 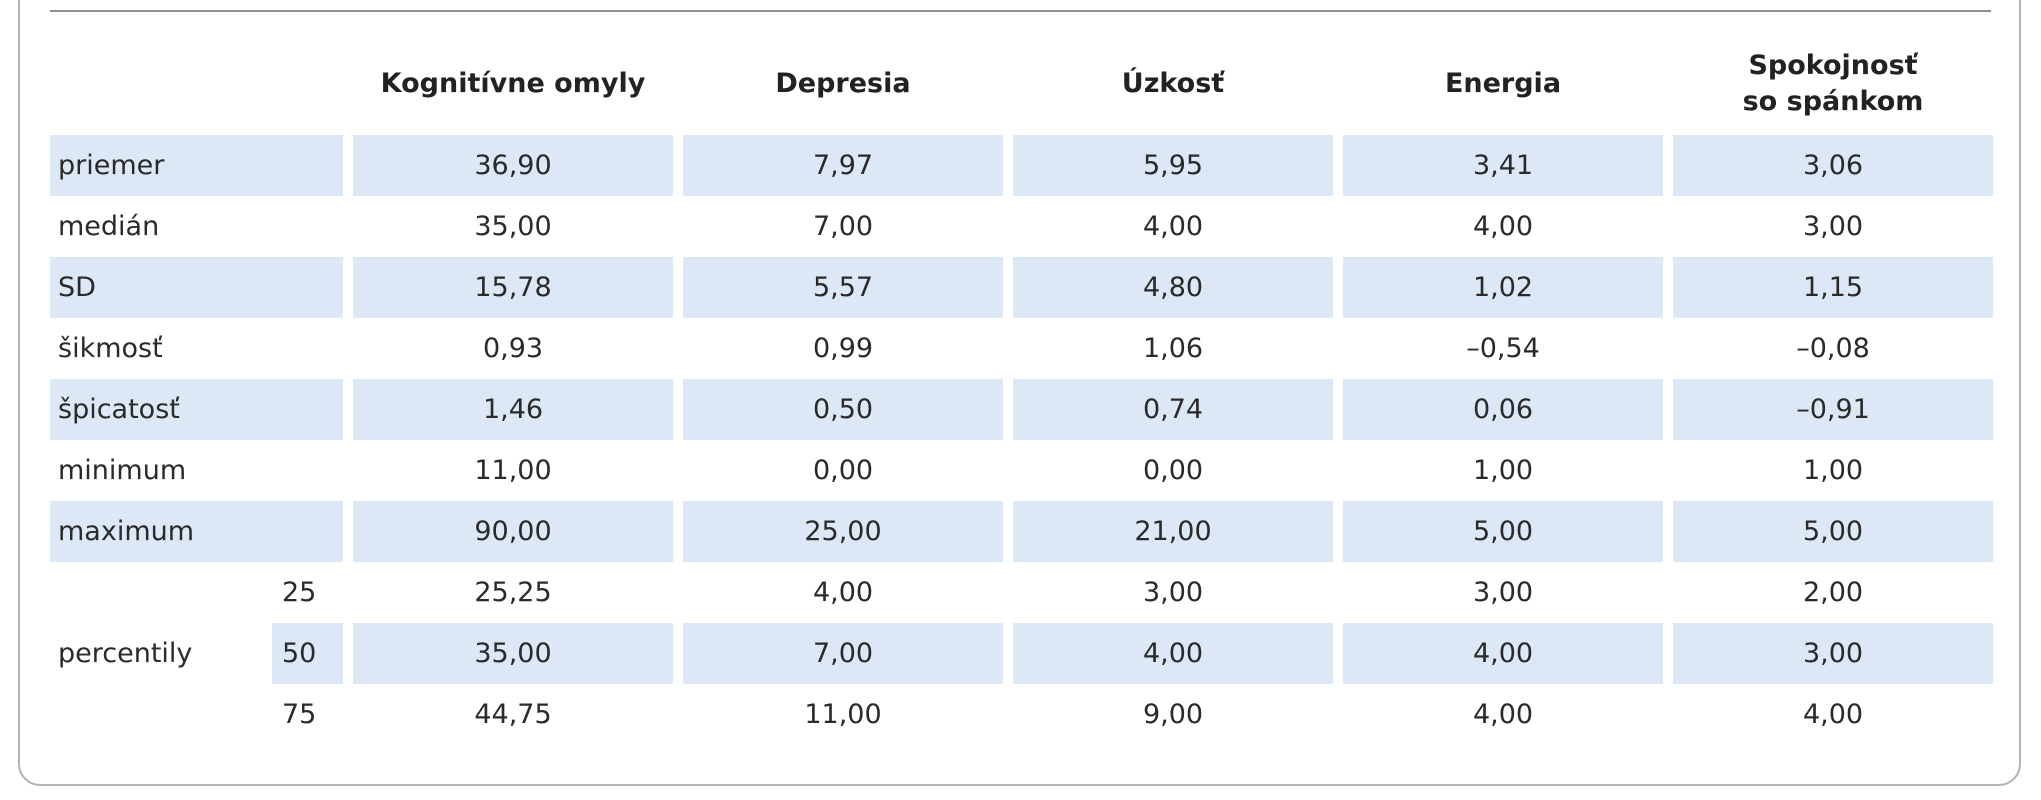 What do you see at coordinates (299, 592) in the screenshot?
I see `percentile-level: 25` at bounding box center [299, 592].